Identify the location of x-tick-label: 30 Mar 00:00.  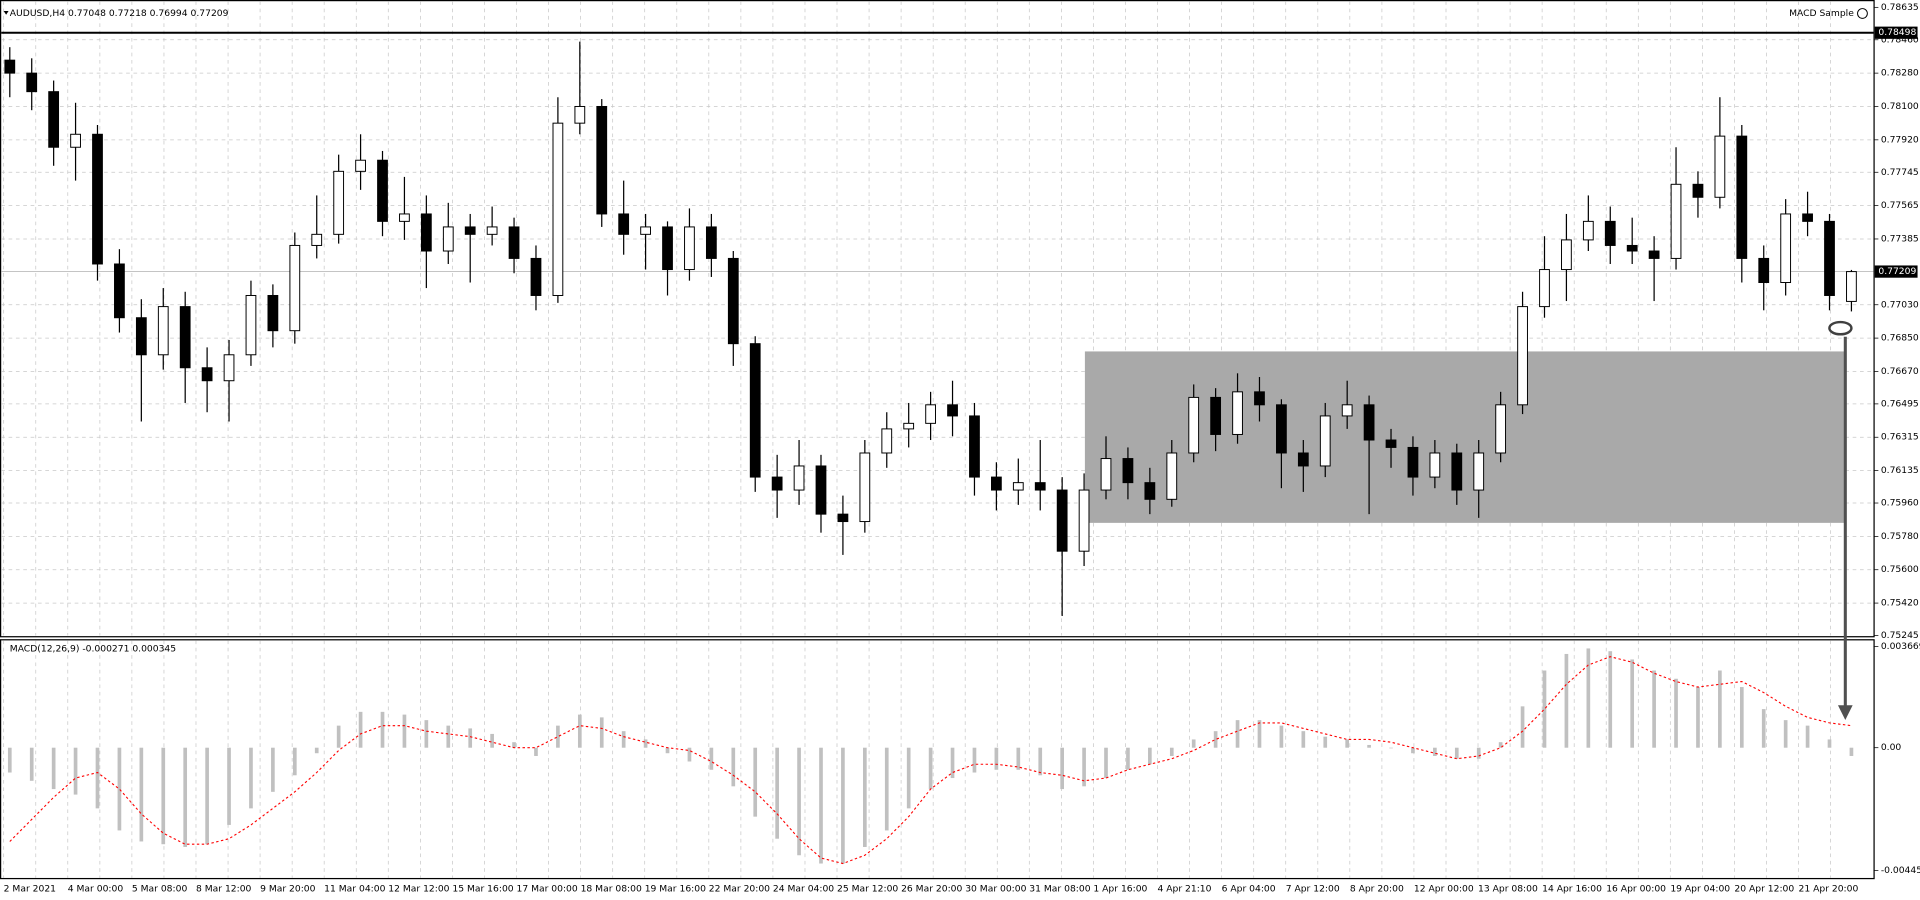
(995, 888).